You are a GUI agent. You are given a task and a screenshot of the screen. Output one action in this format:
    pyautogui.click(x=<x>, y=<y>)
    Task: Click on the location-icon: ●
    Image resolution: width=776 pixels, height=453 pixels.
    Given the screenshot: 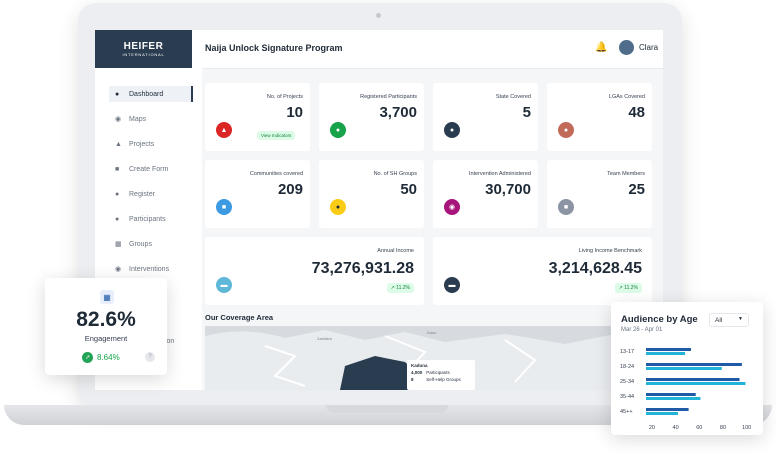 What is the action you would take?
    pyautogui.click(x=566, y=130)
    